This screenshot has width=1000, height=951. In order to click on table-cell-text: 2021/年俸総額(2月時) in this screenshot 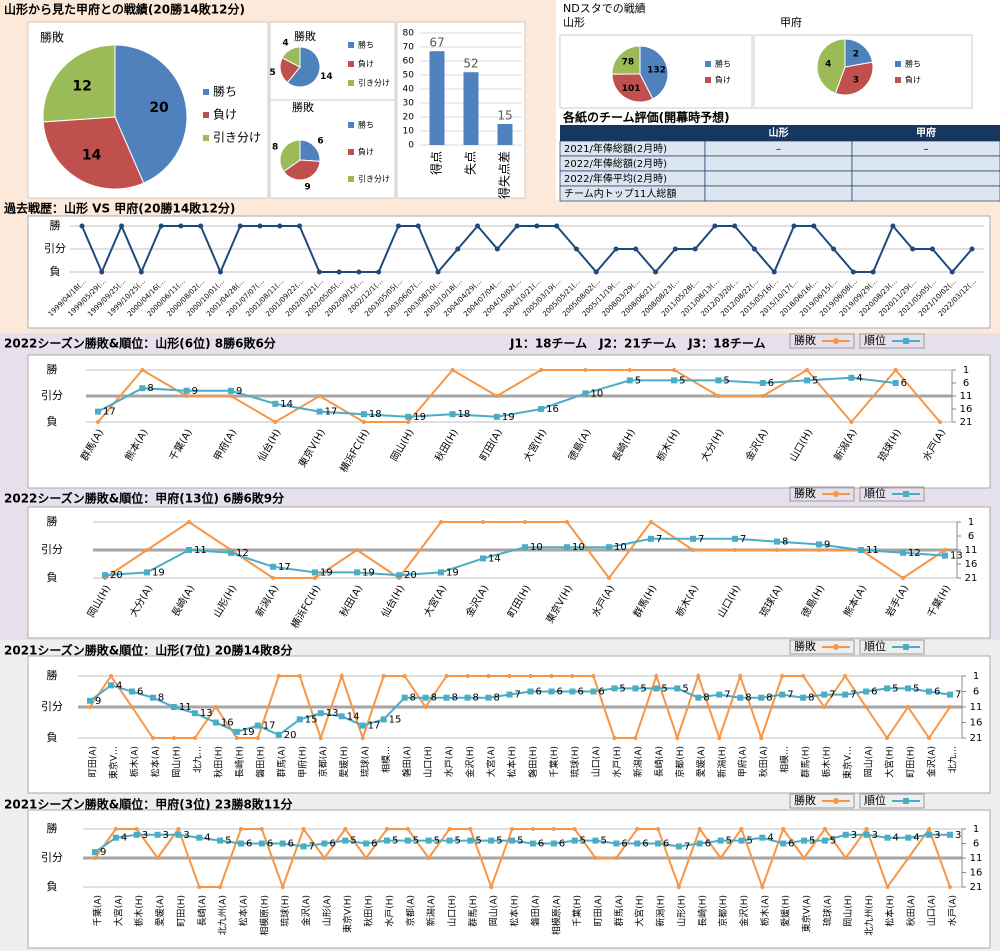, I will do `click(615, 148)`.